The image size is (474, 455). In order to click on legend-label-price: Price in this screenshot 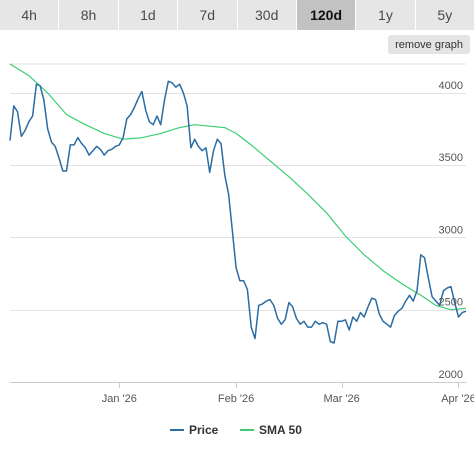, I will do `click(204, 430)`.